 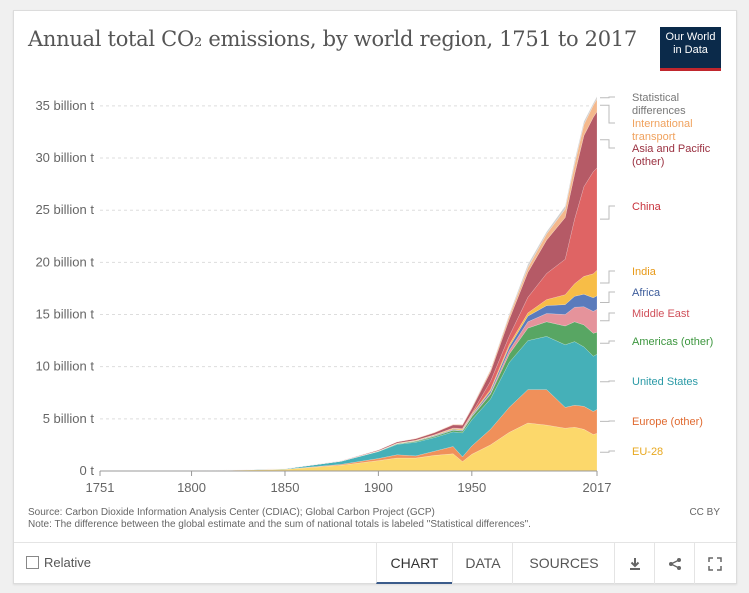 What do you see at coordinates (285, 487) in the screenshot?
I see `x-tick-label: 1850` at bounding box center [285, 487].